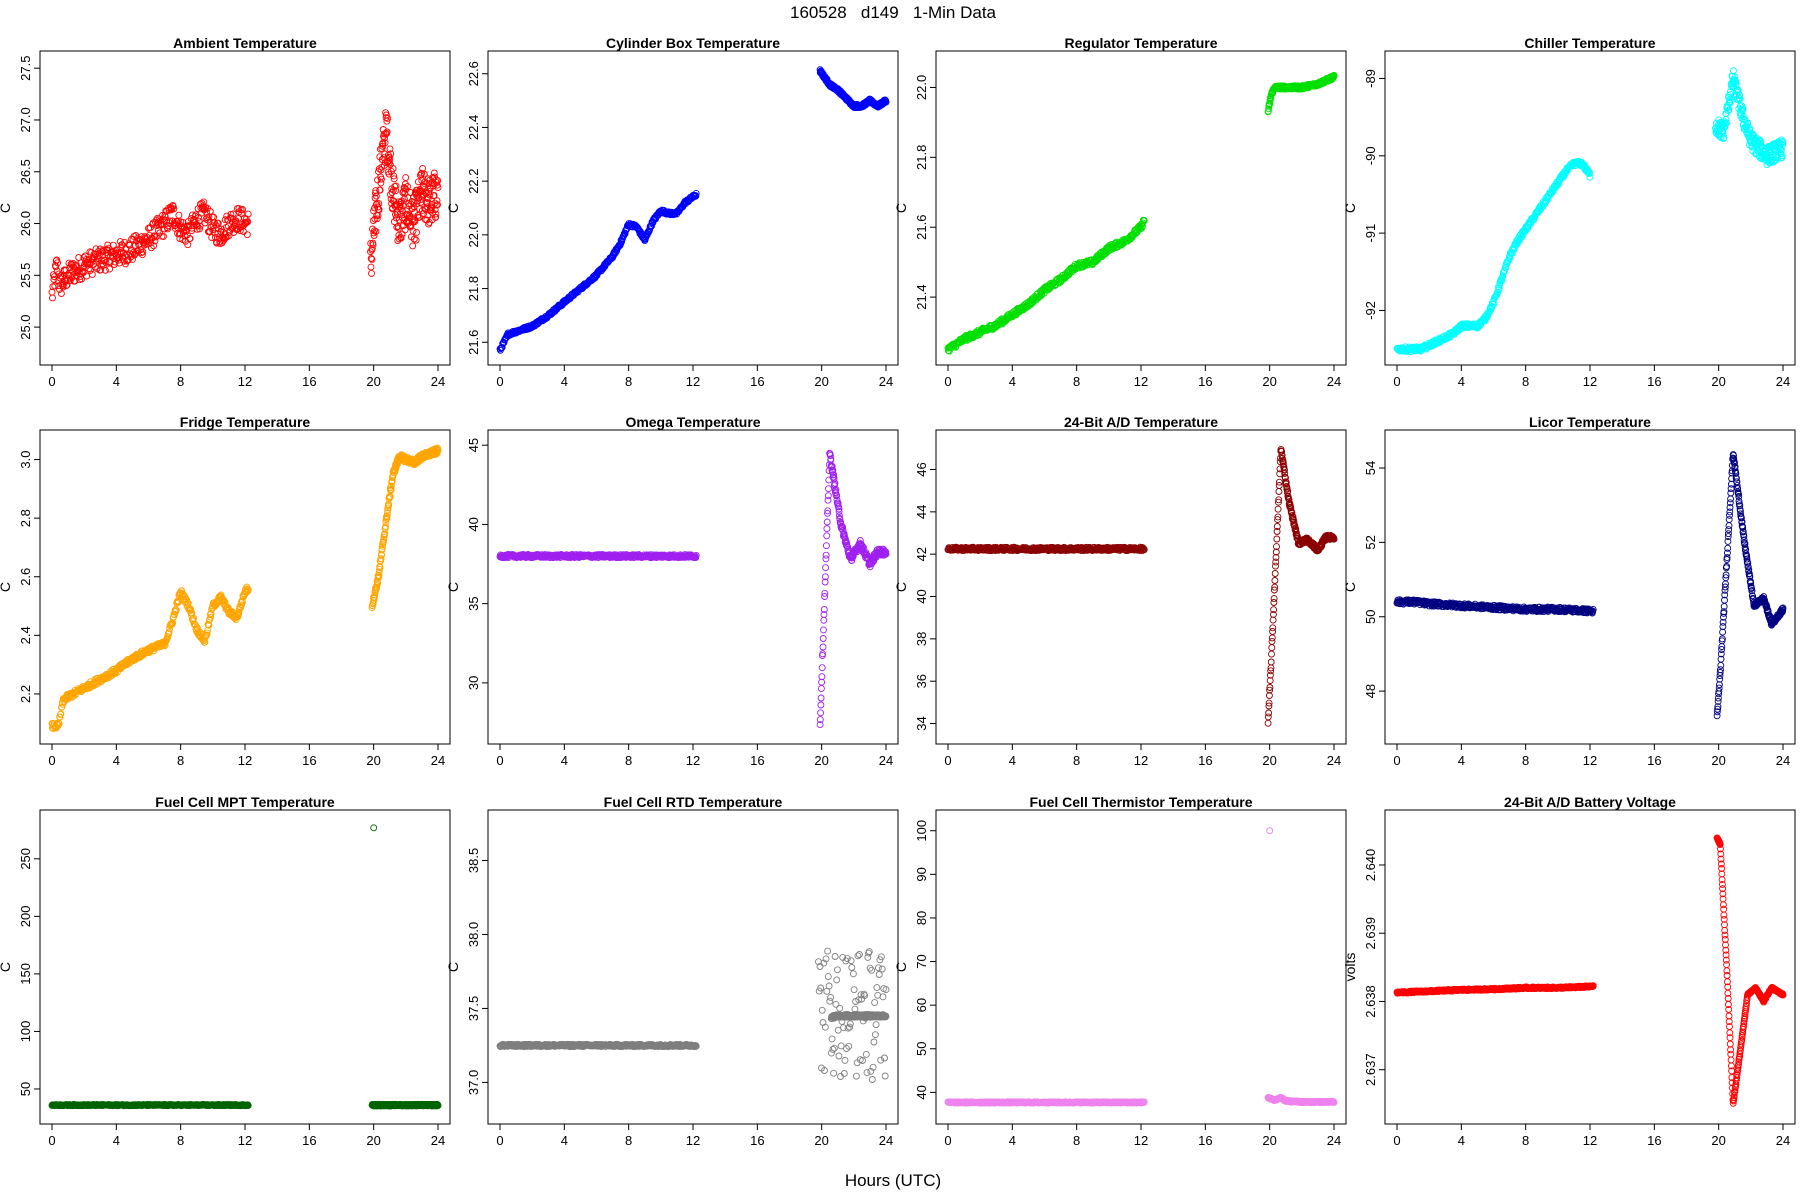  What do you see at coordinates (1076, 381) in the screenshot?
I see `x-tick-label: 8` at bounding box center [1076, 381].